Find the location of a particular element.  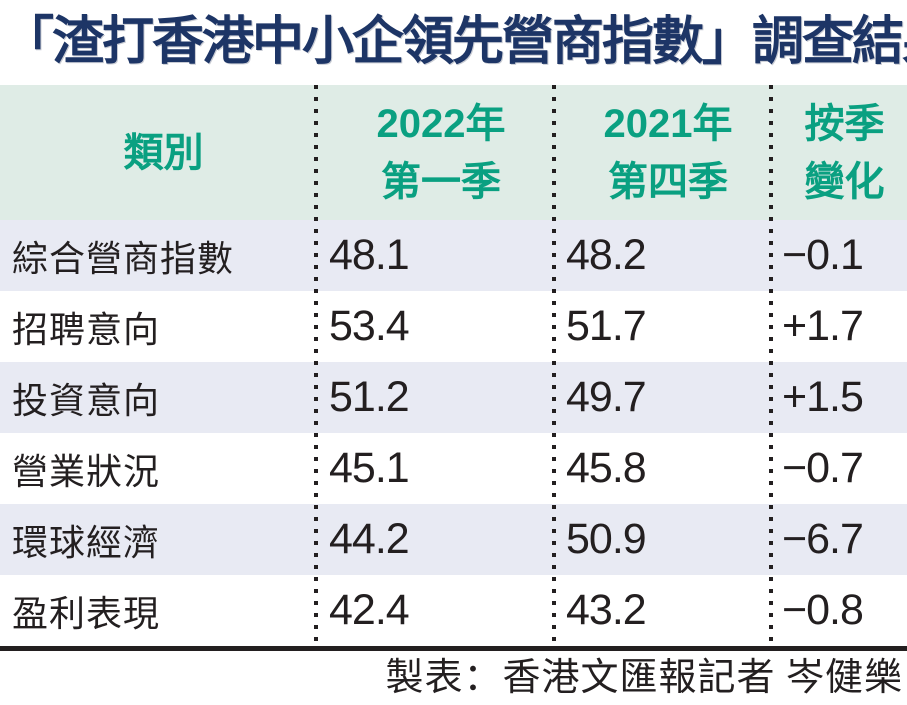

page-title: 「渣打香港中小企領先營商指數」調查結果 is located at coordinates (454, 42).